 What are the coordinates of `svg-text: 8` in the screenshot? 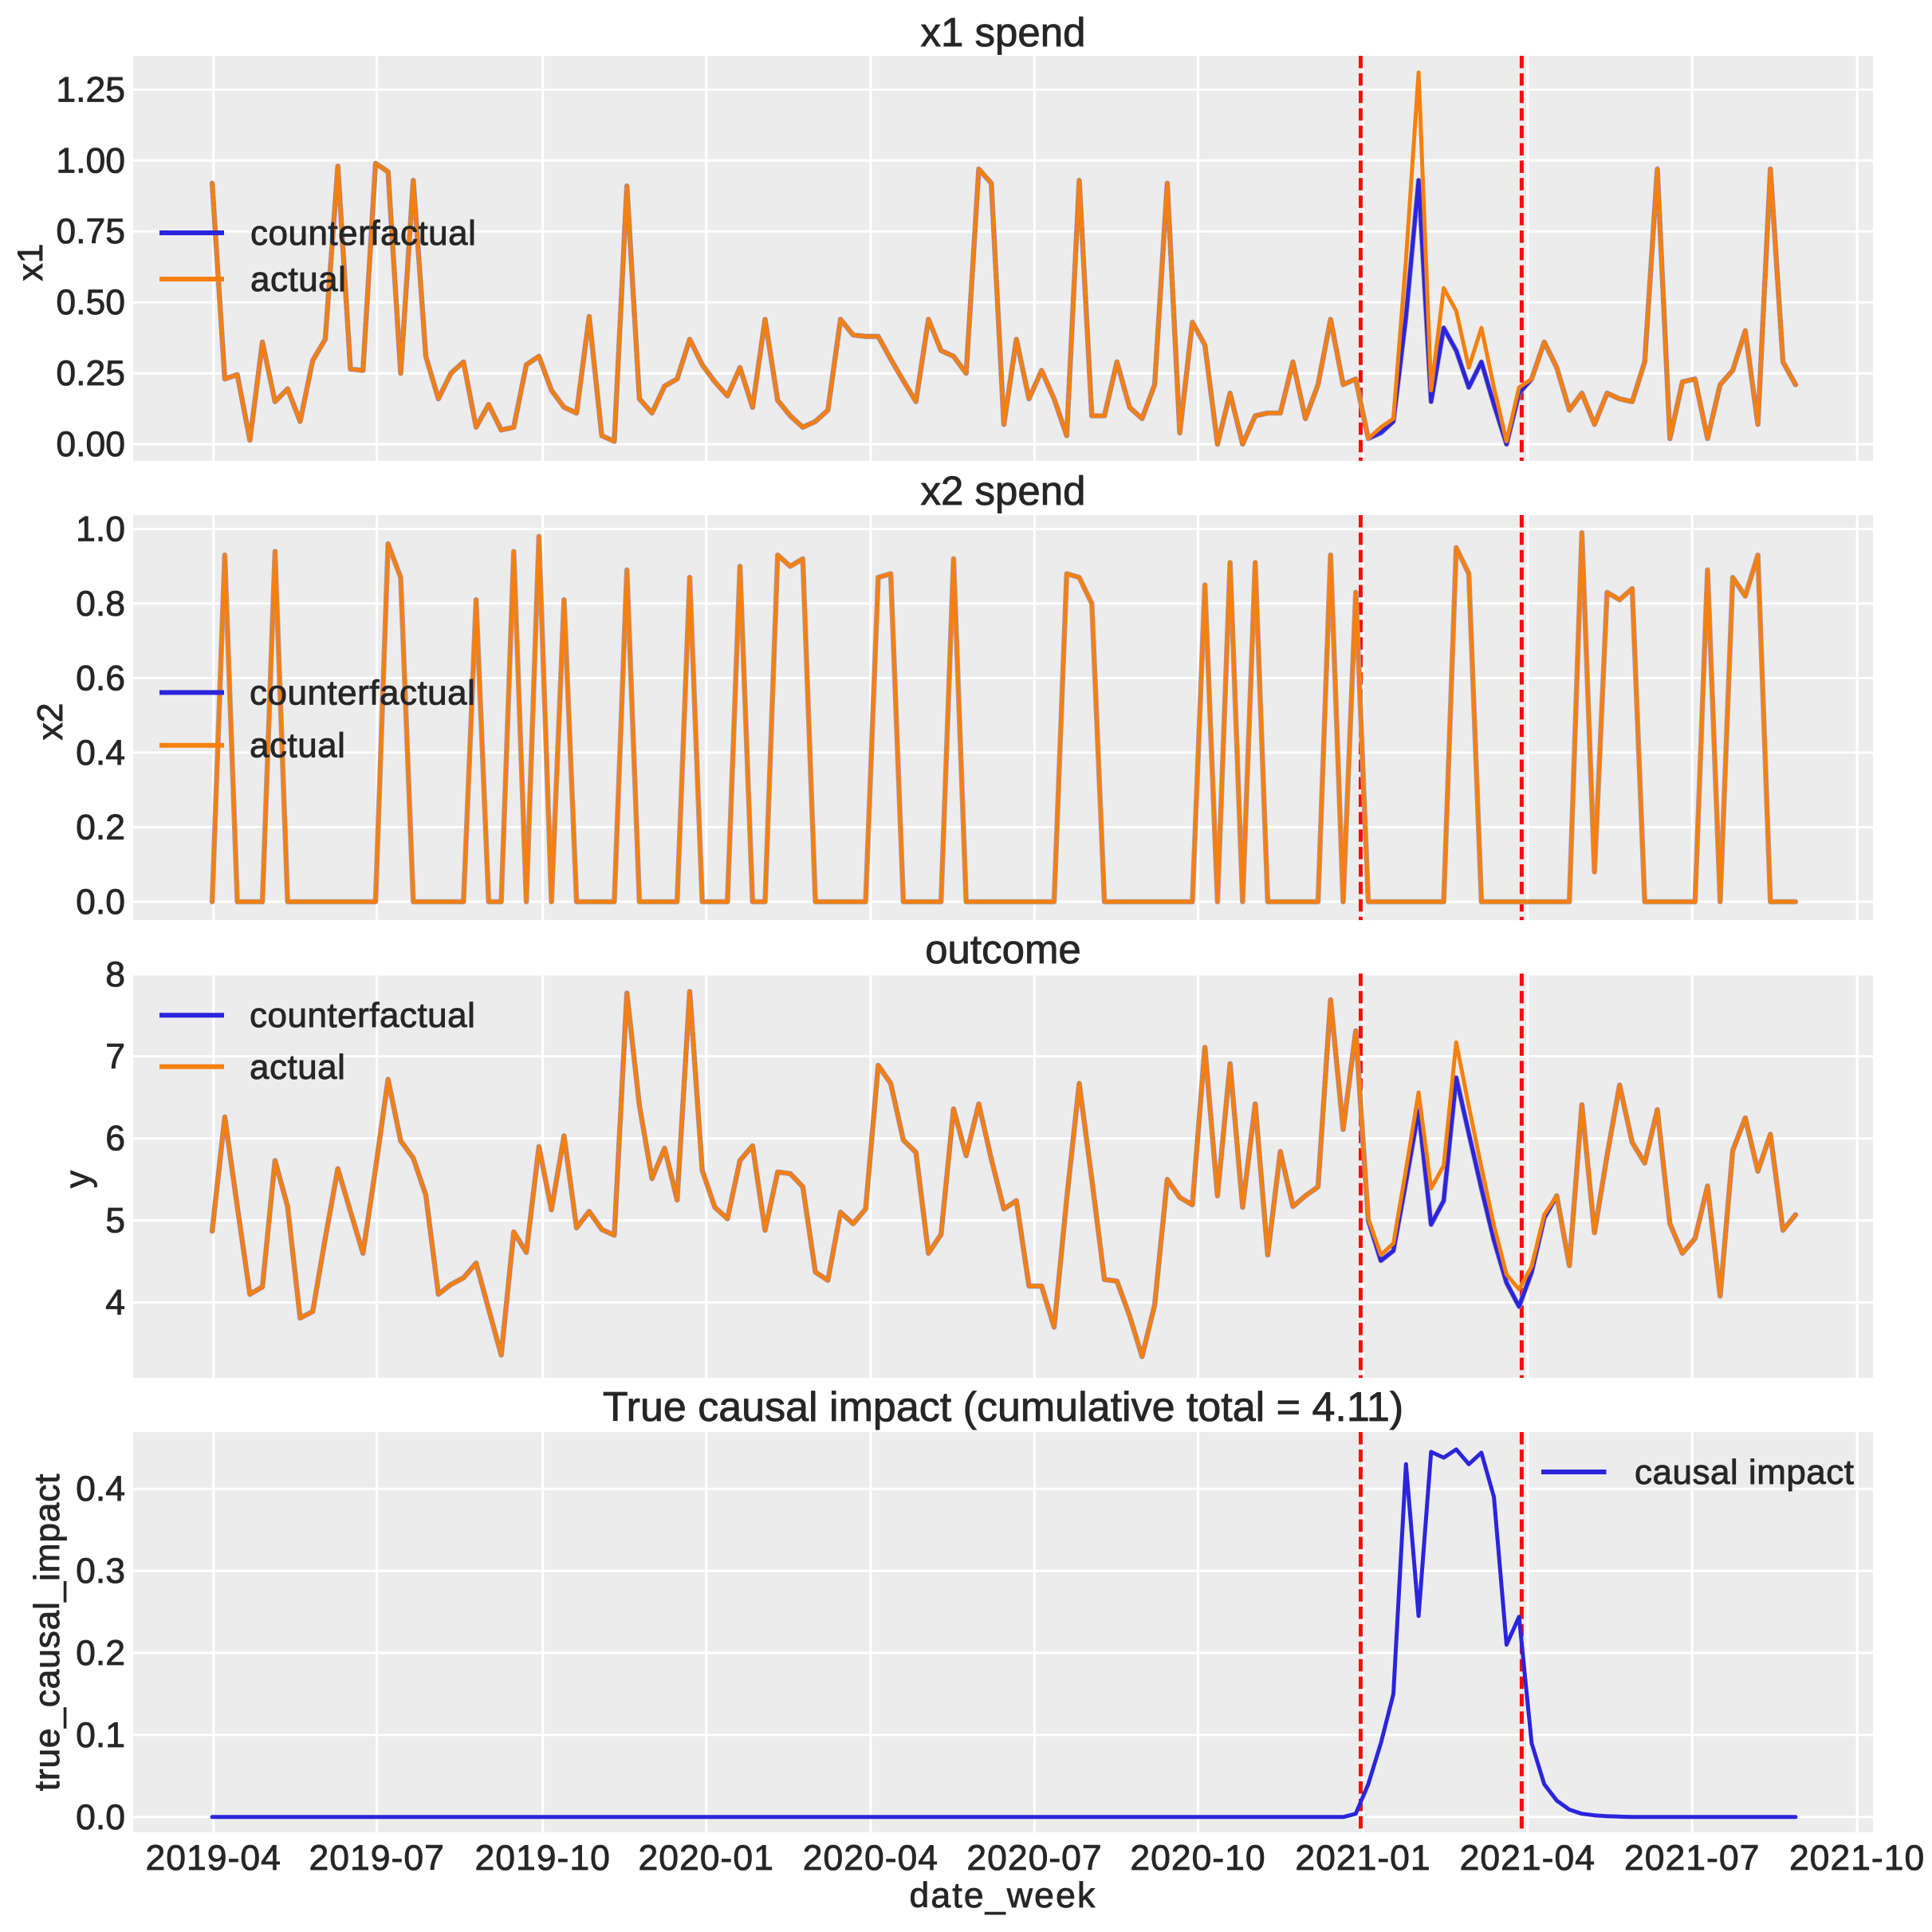 It's located at (115, 975).